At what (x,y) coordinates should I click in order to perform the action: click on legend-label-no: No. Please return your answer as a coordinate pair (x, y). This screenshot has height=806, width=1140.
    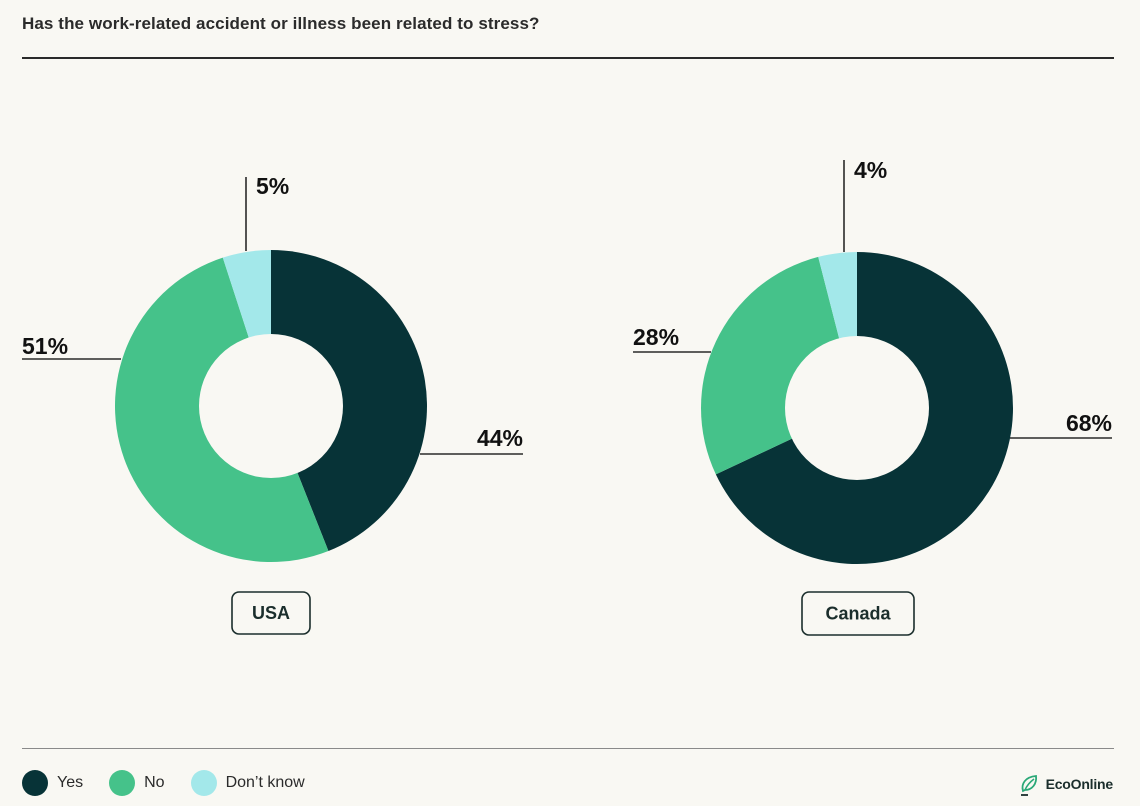
    Looking at the image, I should click on (154, 782).